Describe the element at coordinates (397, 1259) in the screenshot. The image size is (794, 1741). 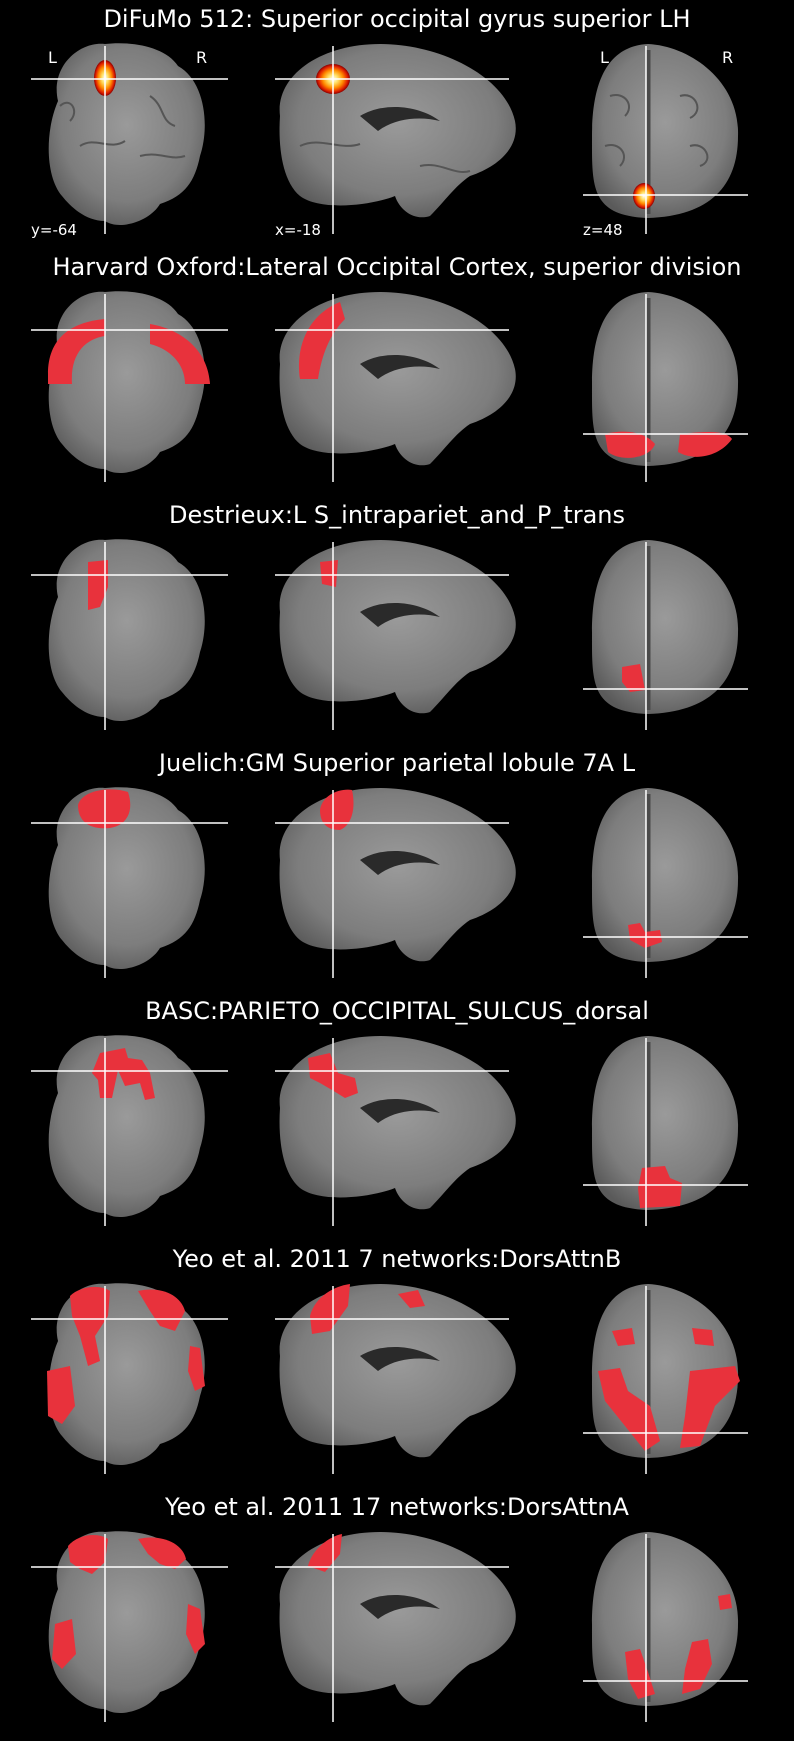
I see `panel-title: Yeo et al. 2011 7 networks:DorsAttnB` at that location.